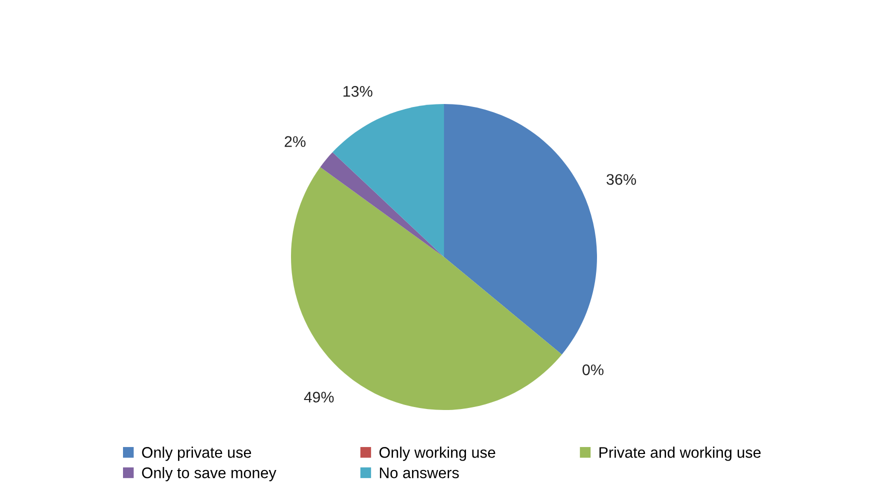  I want to click on legend-label: Only working use, so click(437, 453).